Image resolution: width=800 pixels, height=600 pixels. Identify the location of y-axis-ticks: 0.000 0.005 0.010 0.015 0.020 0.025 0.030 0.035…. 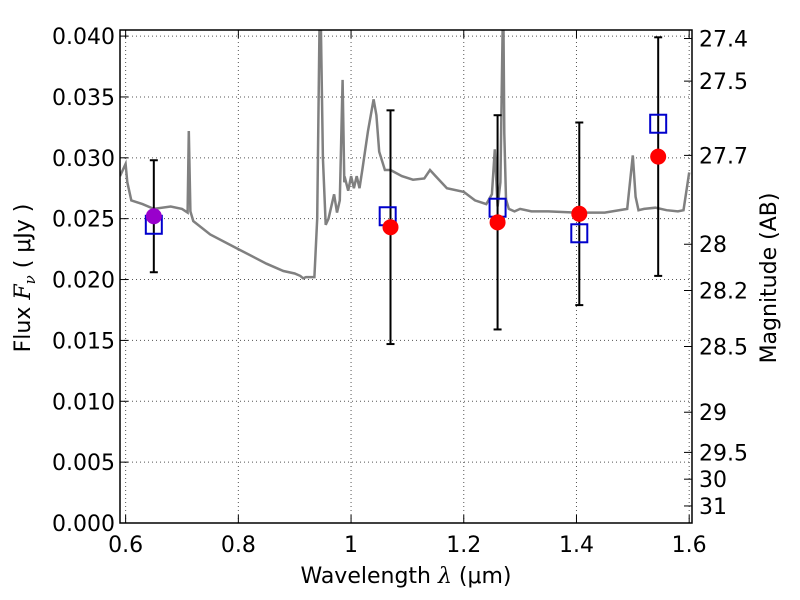
(90, 281).